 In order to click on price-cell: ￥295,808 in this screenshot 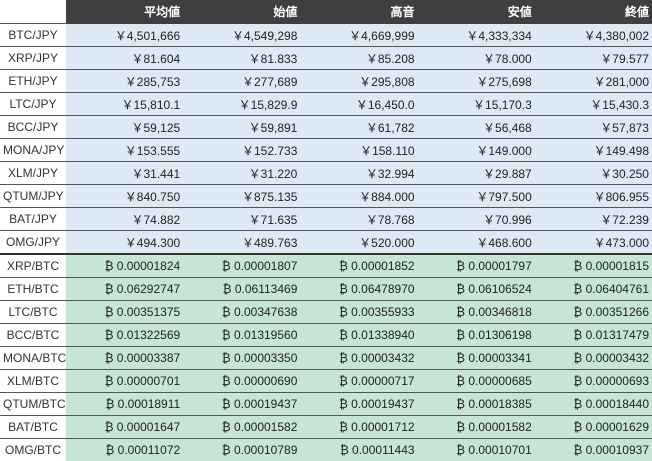, I will do `click(359, 81)`.